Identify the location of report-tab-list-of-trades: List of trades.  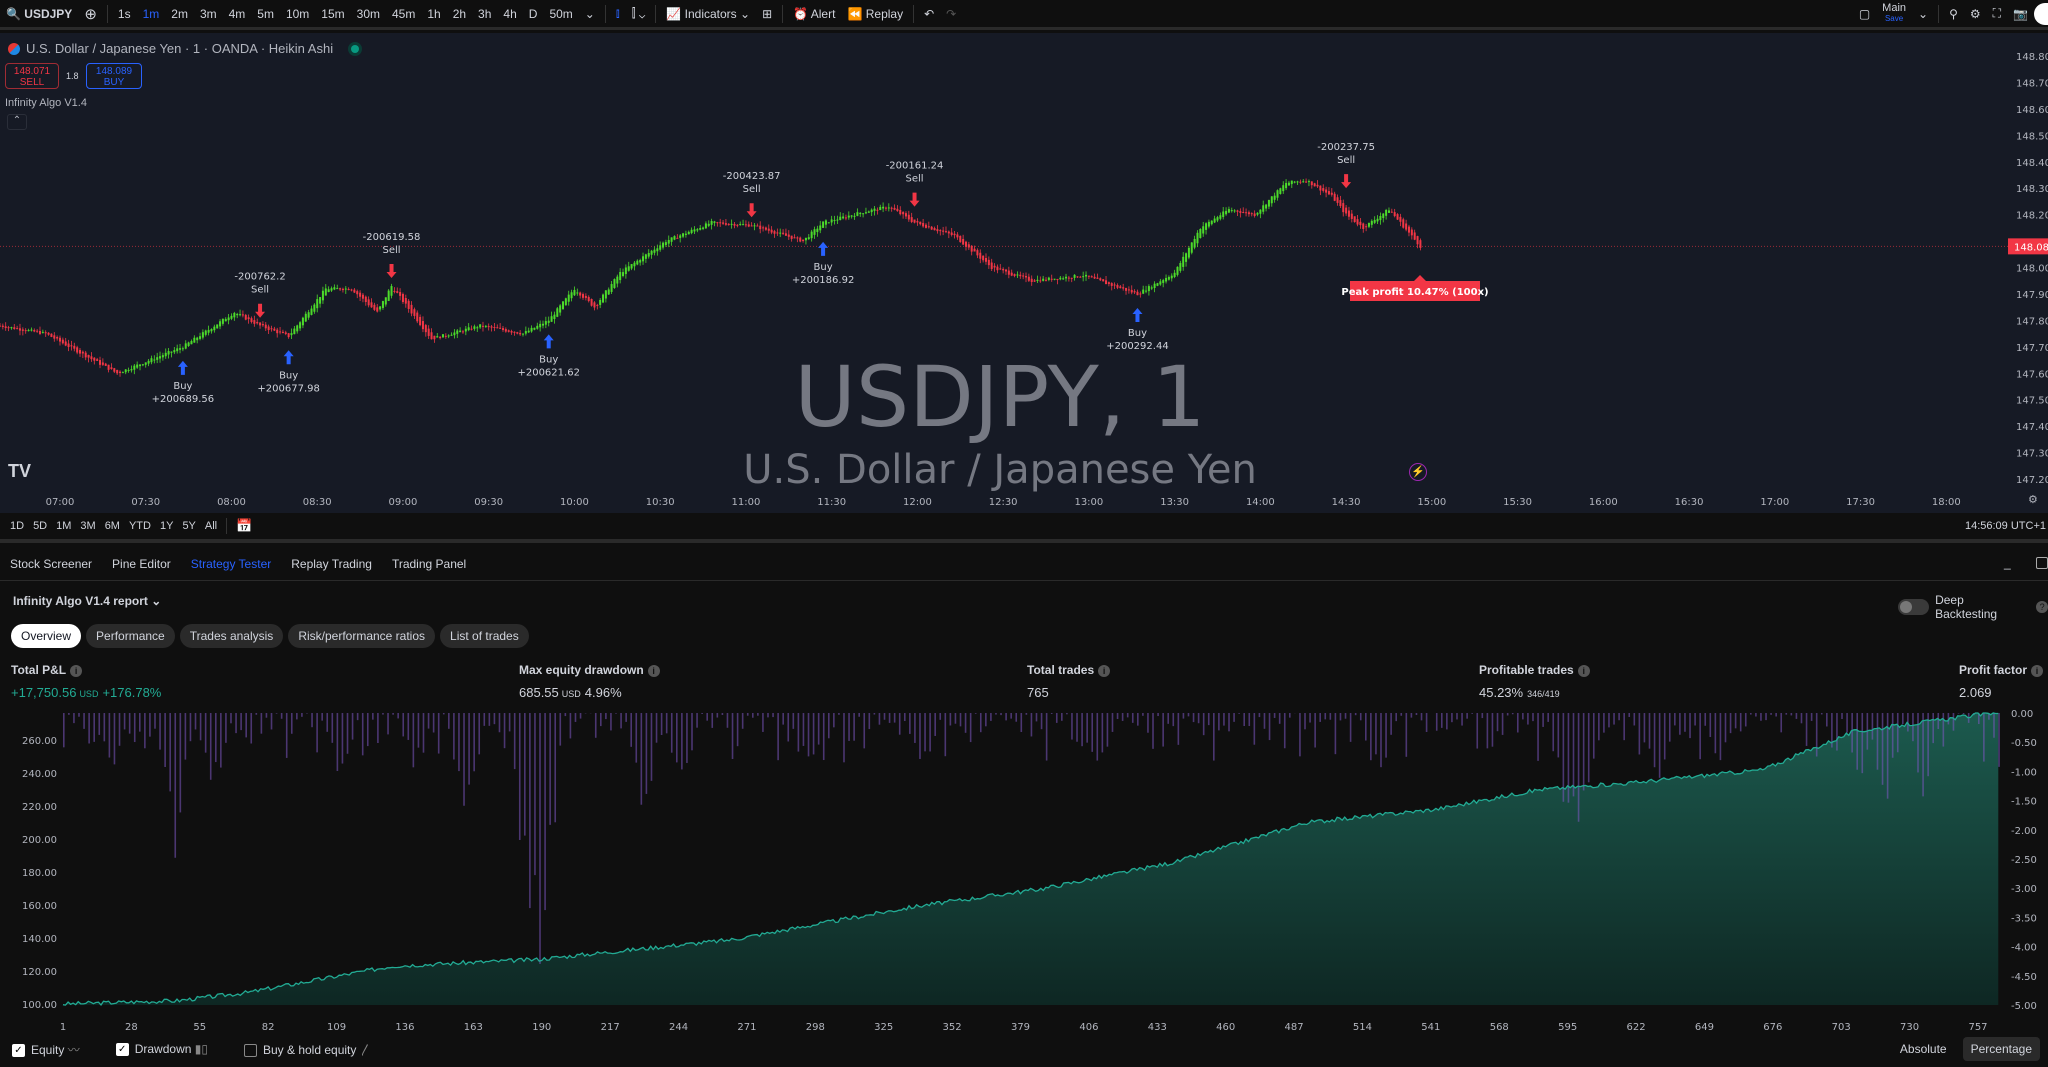
(484, 636).